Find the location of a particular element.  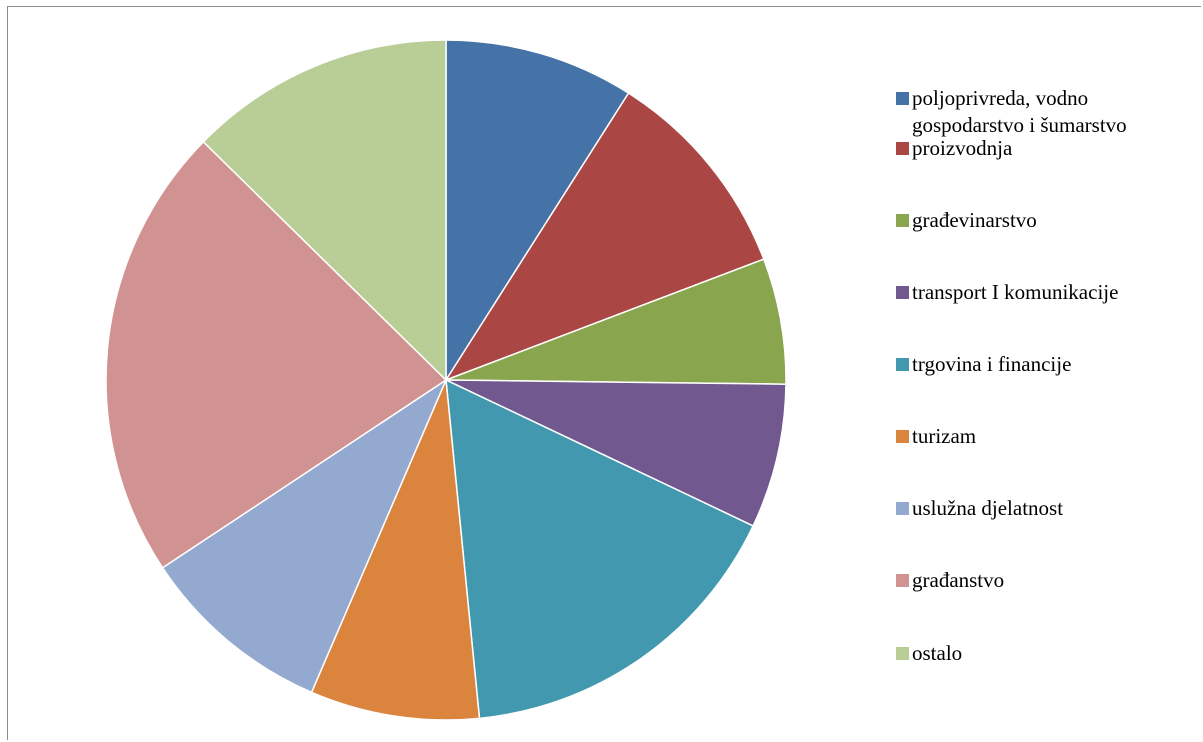

legend-label-3: transport I komunikacije is located at coordinates (1015, 292).